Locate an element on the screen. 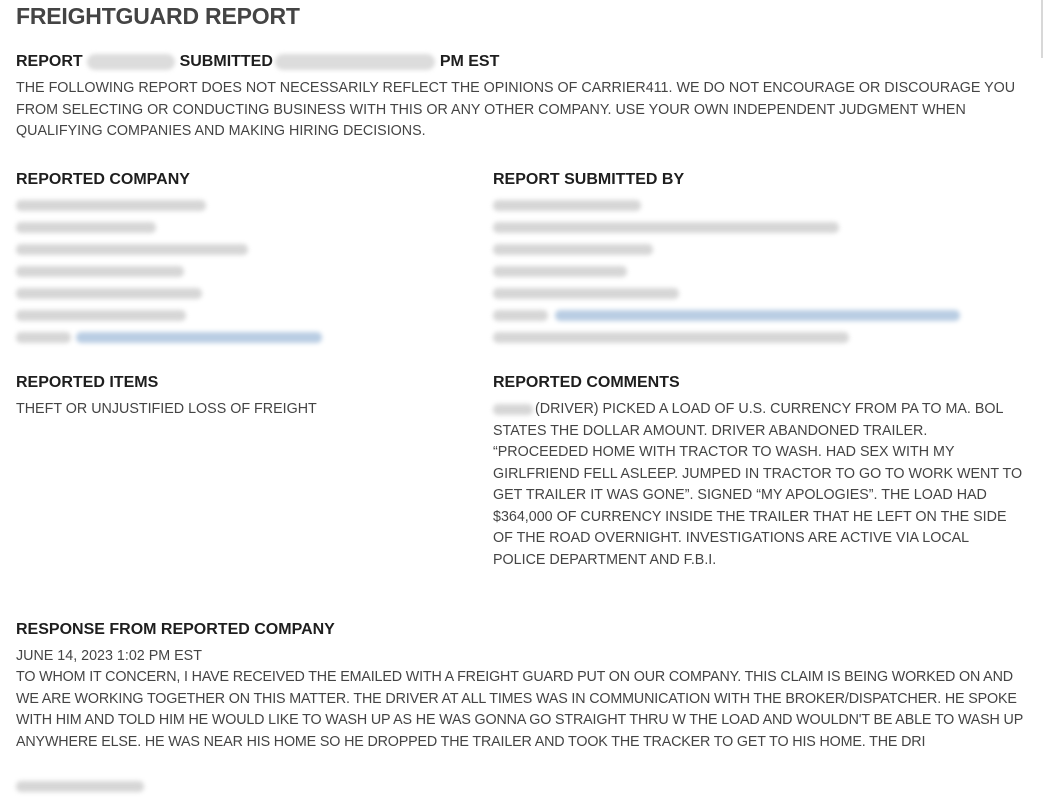  reported-items-text: THEFT OR UNJUSTIFIED LOSS OF FREIGHT is located at coordinates (166, 409).